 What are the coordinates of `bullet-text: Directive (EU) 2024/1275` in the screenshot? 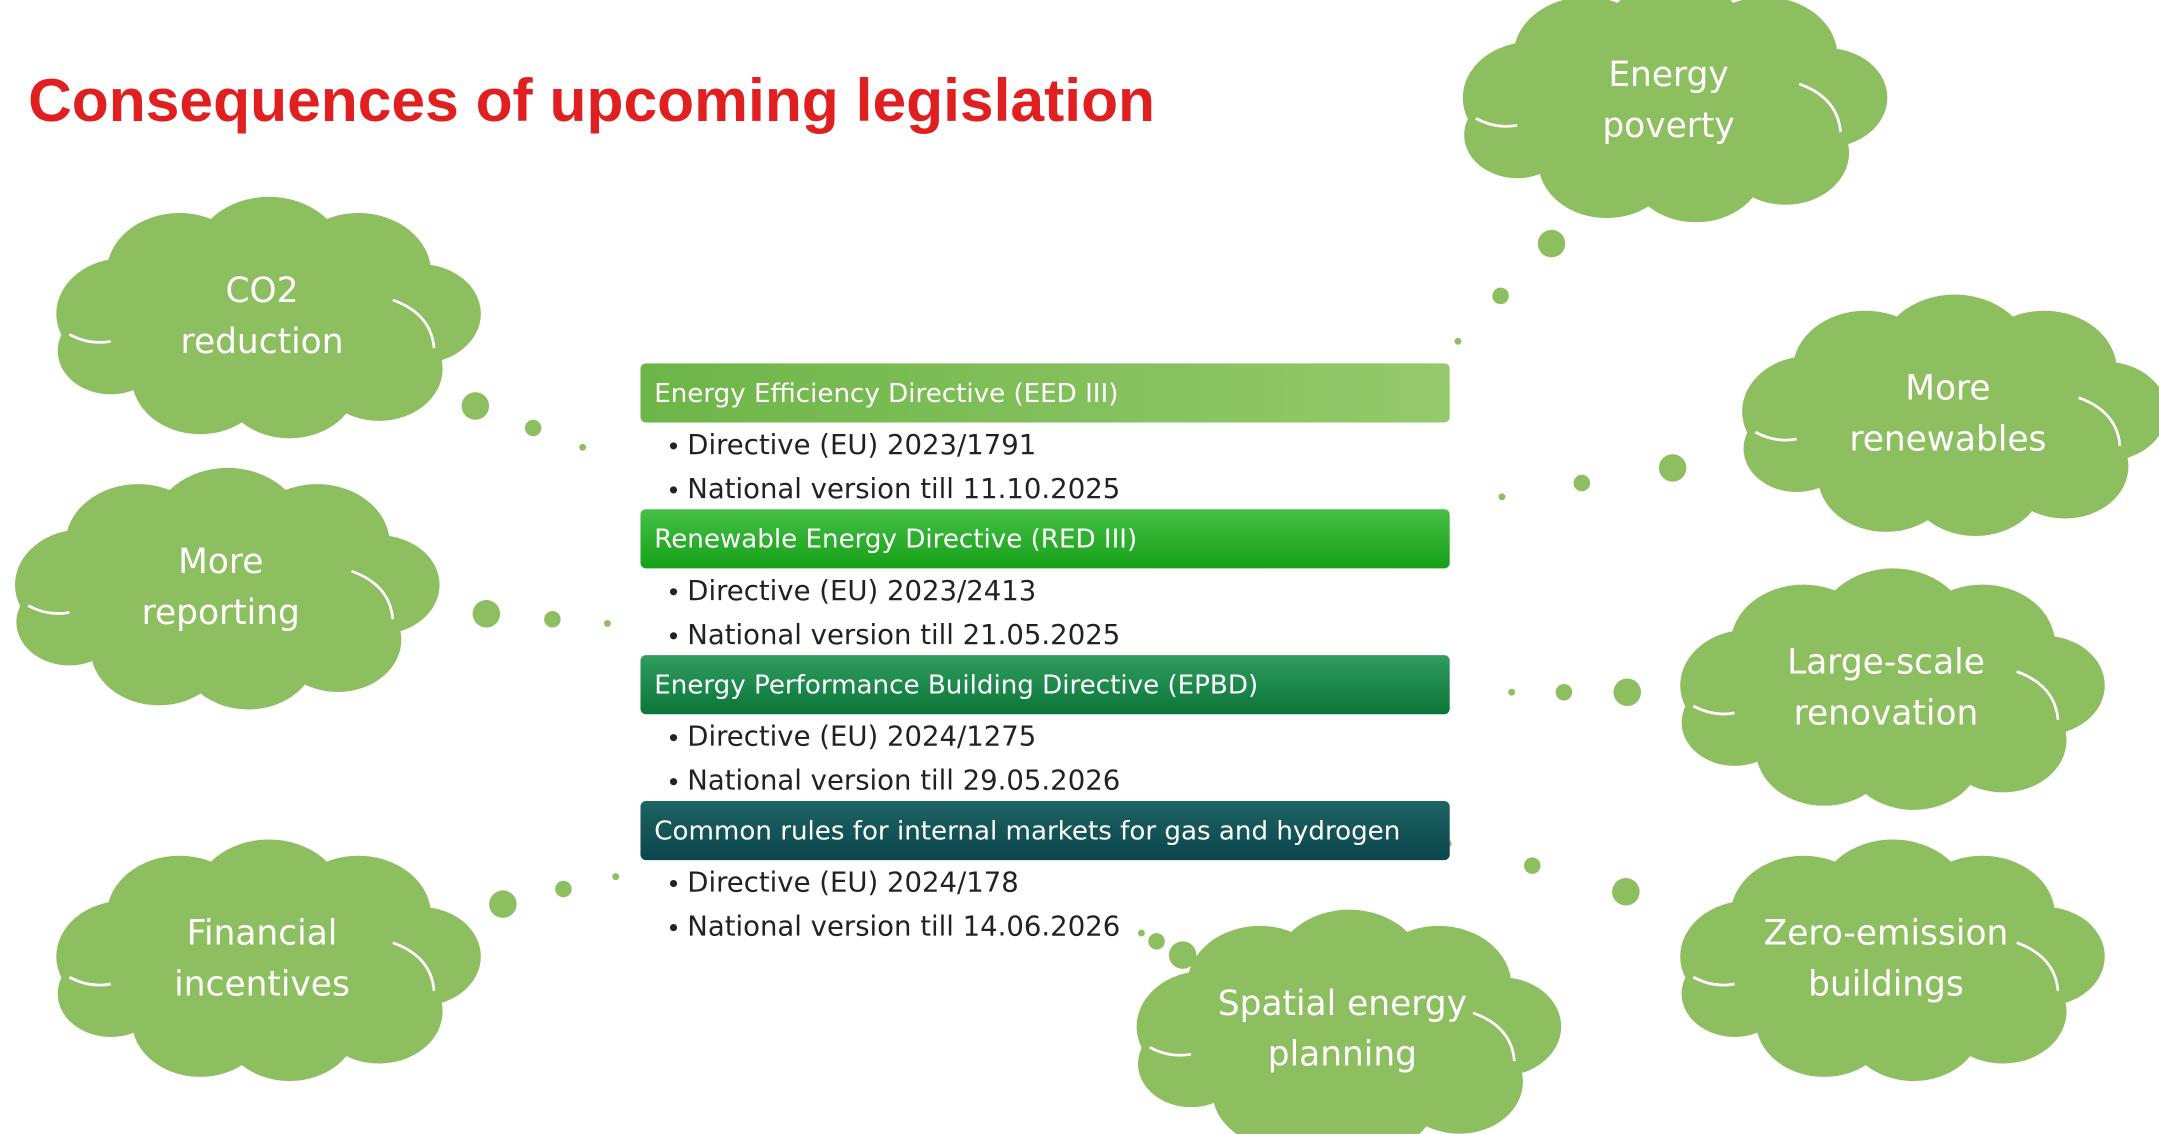 It's located at (861, 737).